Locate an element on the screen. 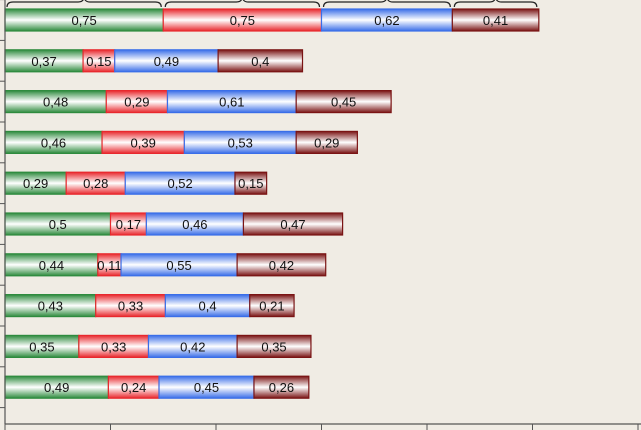 Image resolution: width=641 pixels, height=430 pixels. data-label: 0,28 is located at coordinates (95, 183).